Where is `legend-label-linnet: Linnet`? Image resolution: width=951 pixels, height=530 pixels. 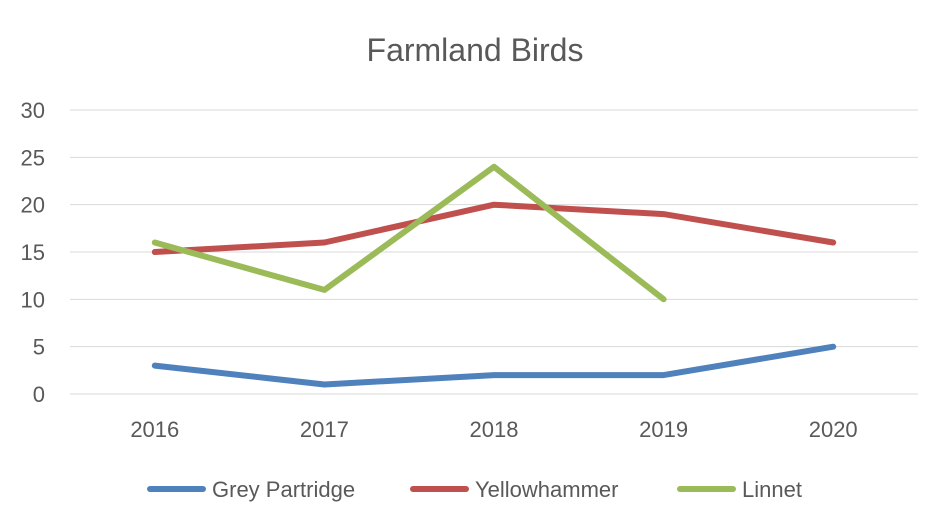
legend-label-linnet: Linnet is located at coordinates (772, 489).